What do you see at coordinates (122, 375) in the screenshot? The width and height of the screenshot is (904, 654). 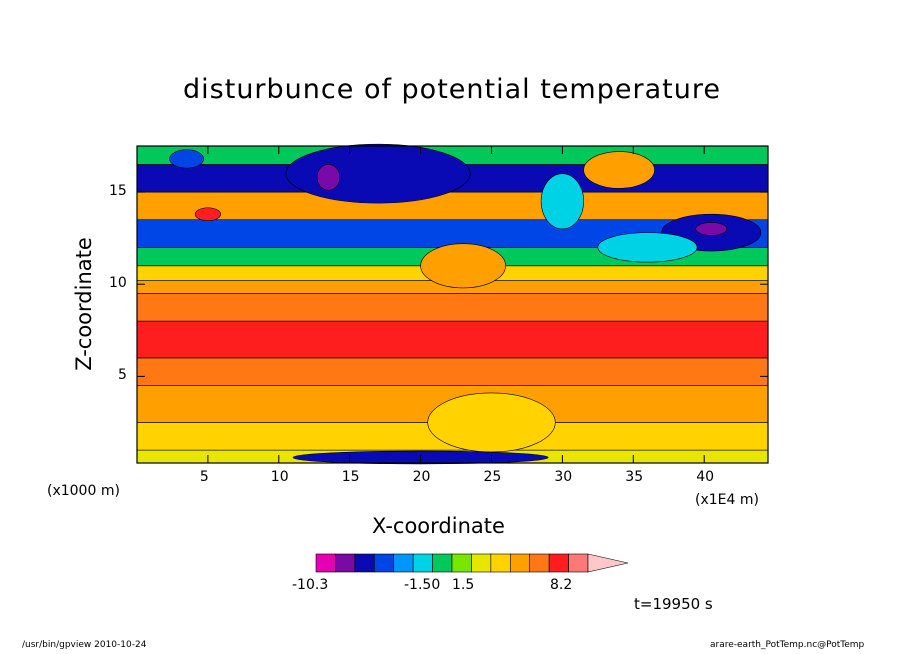 I see `y-tick-label-5: 5` at bounding box center [122, 375].